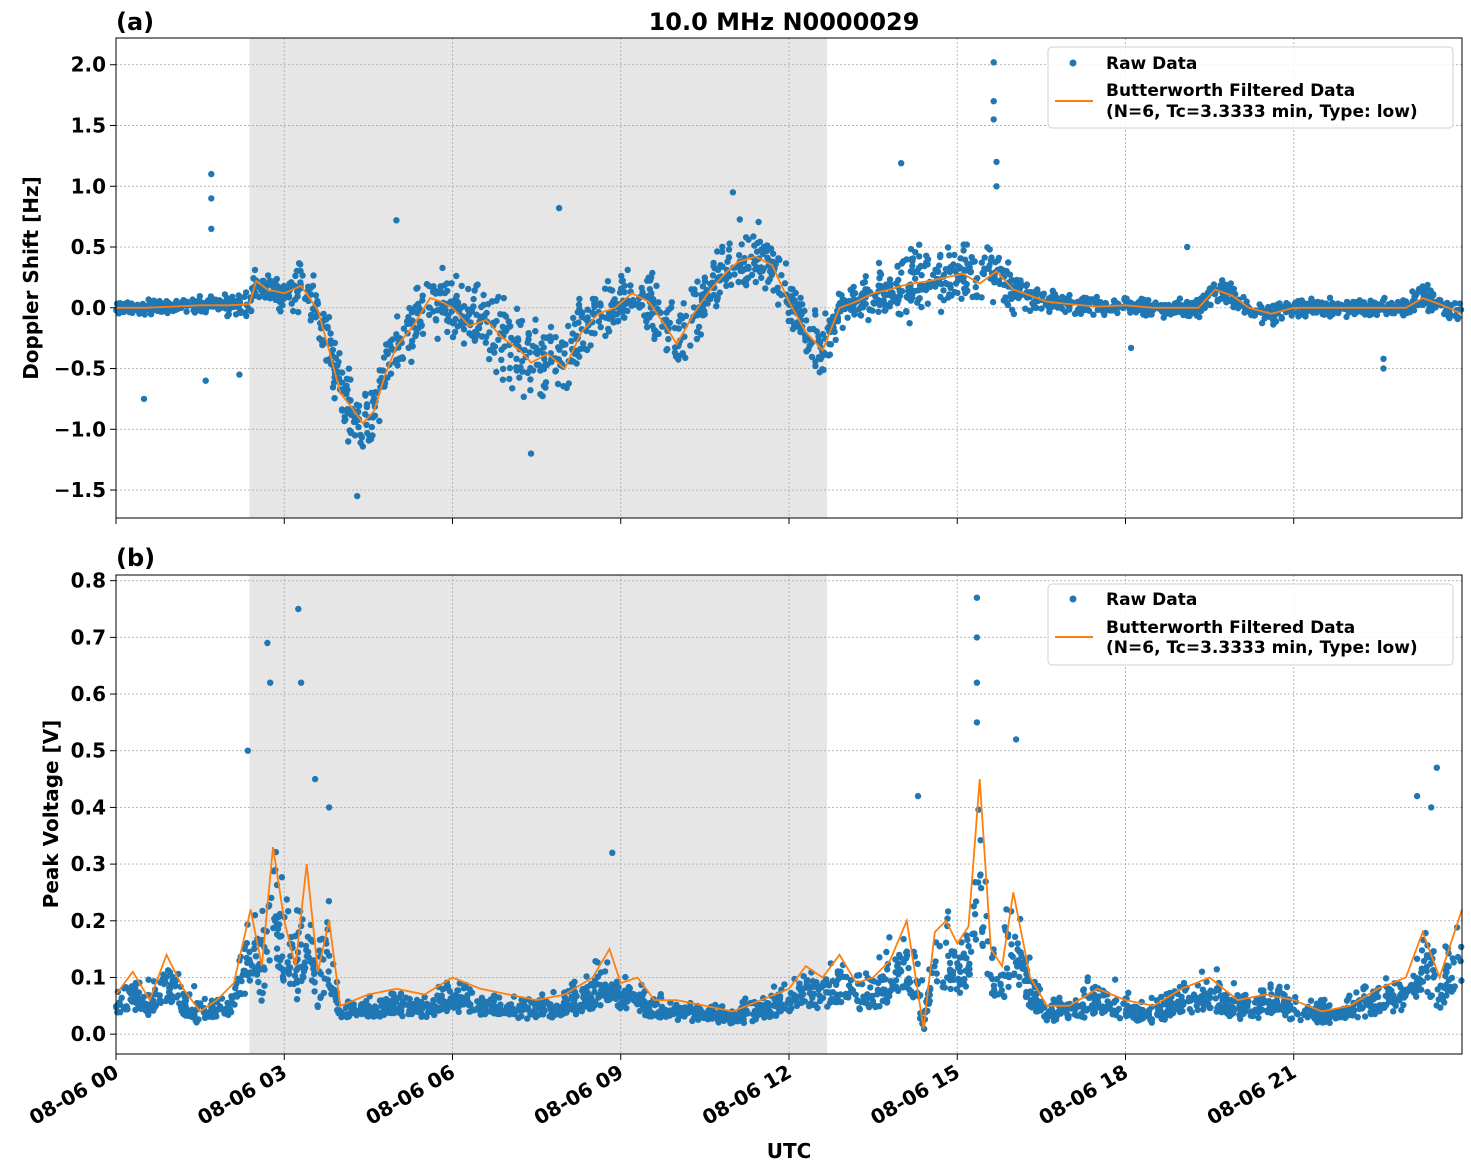 This screenshot has height=1172, width=1471. What do you see at coordinates (93, 807) in the screenshot?
I see `y-ticks-b: 0.8 0.7 0.6 0.5 0.4 0.3 0.2 0.1 0.0` at bounding box center [93, 807].